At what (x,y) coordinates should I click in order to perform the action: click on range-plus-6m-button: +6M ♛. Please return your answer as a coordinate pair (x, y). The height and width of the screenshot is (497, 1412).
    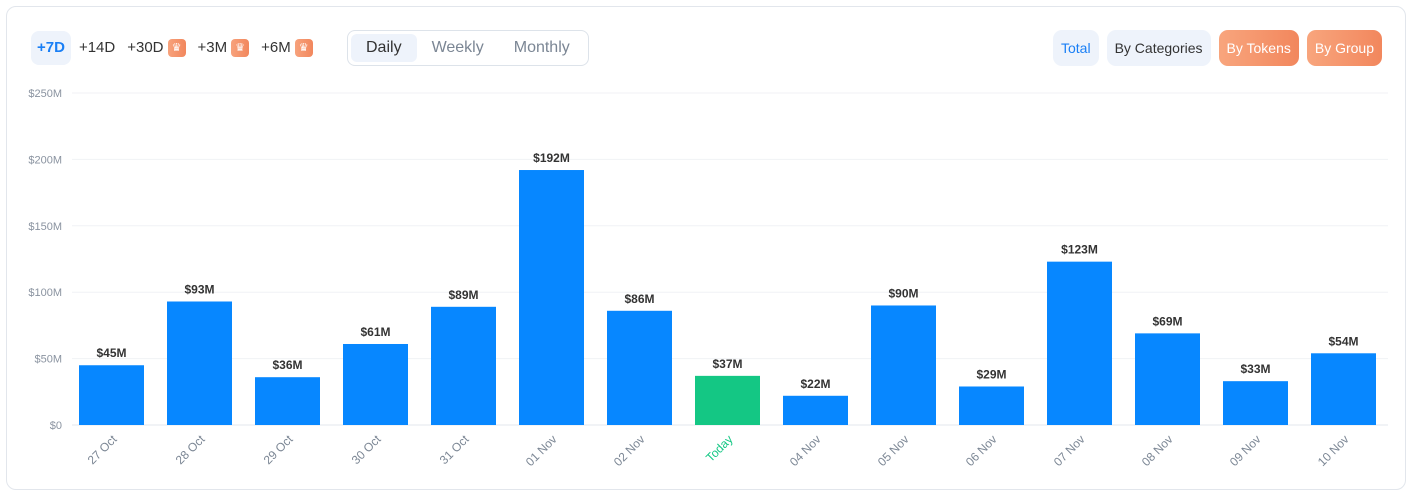
    Looking at the image, I should click on (287, 48).